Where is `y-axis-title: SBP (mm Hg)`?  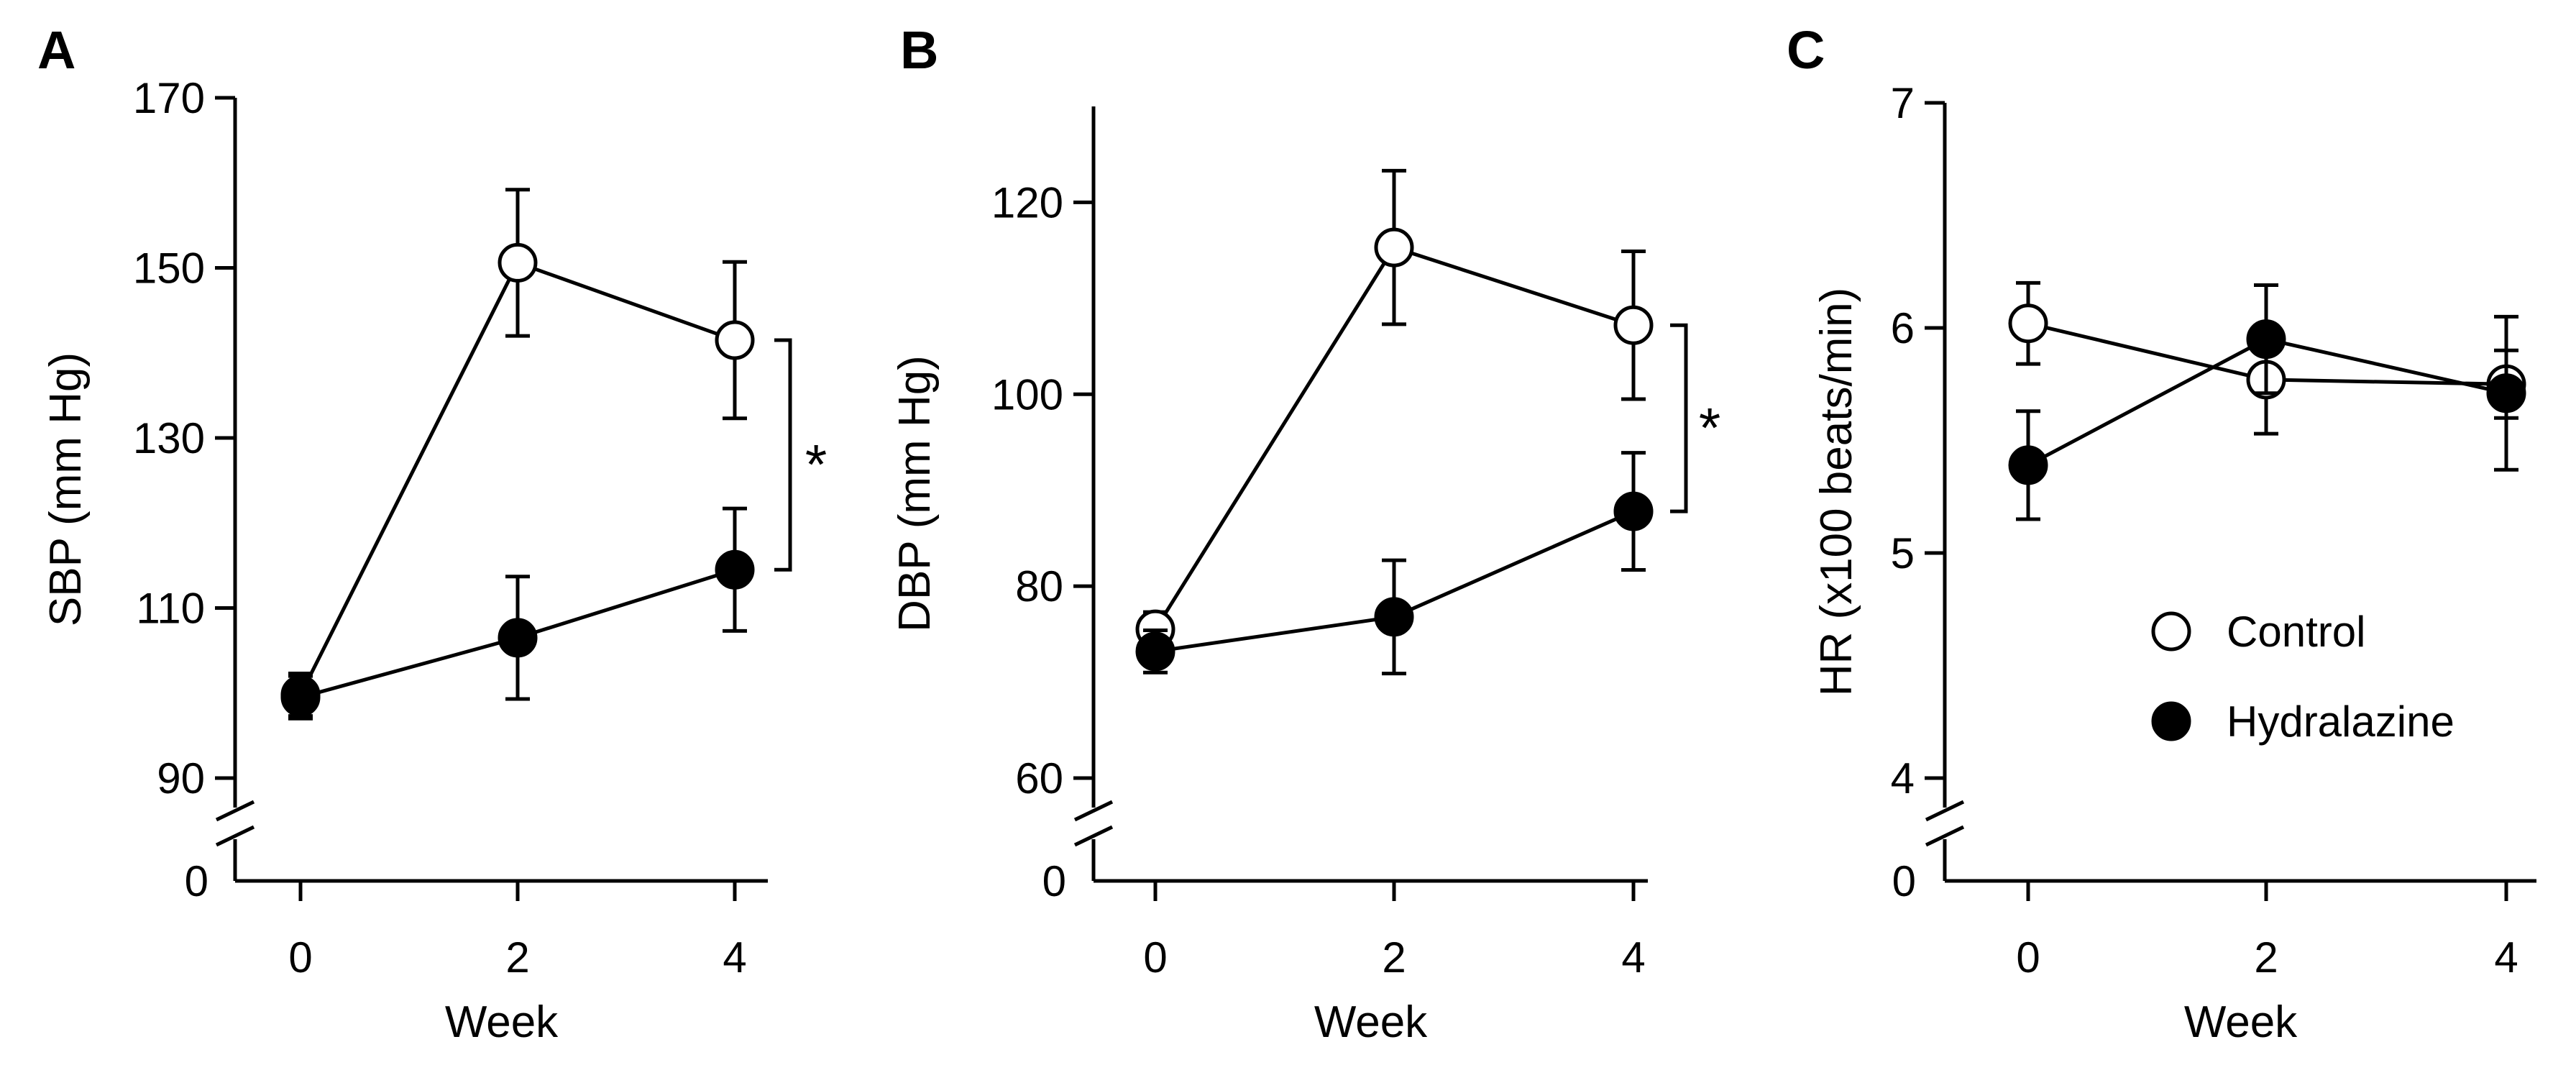 y-axis-title: SBP (mm Hg) is located at coordinates (66, 489).